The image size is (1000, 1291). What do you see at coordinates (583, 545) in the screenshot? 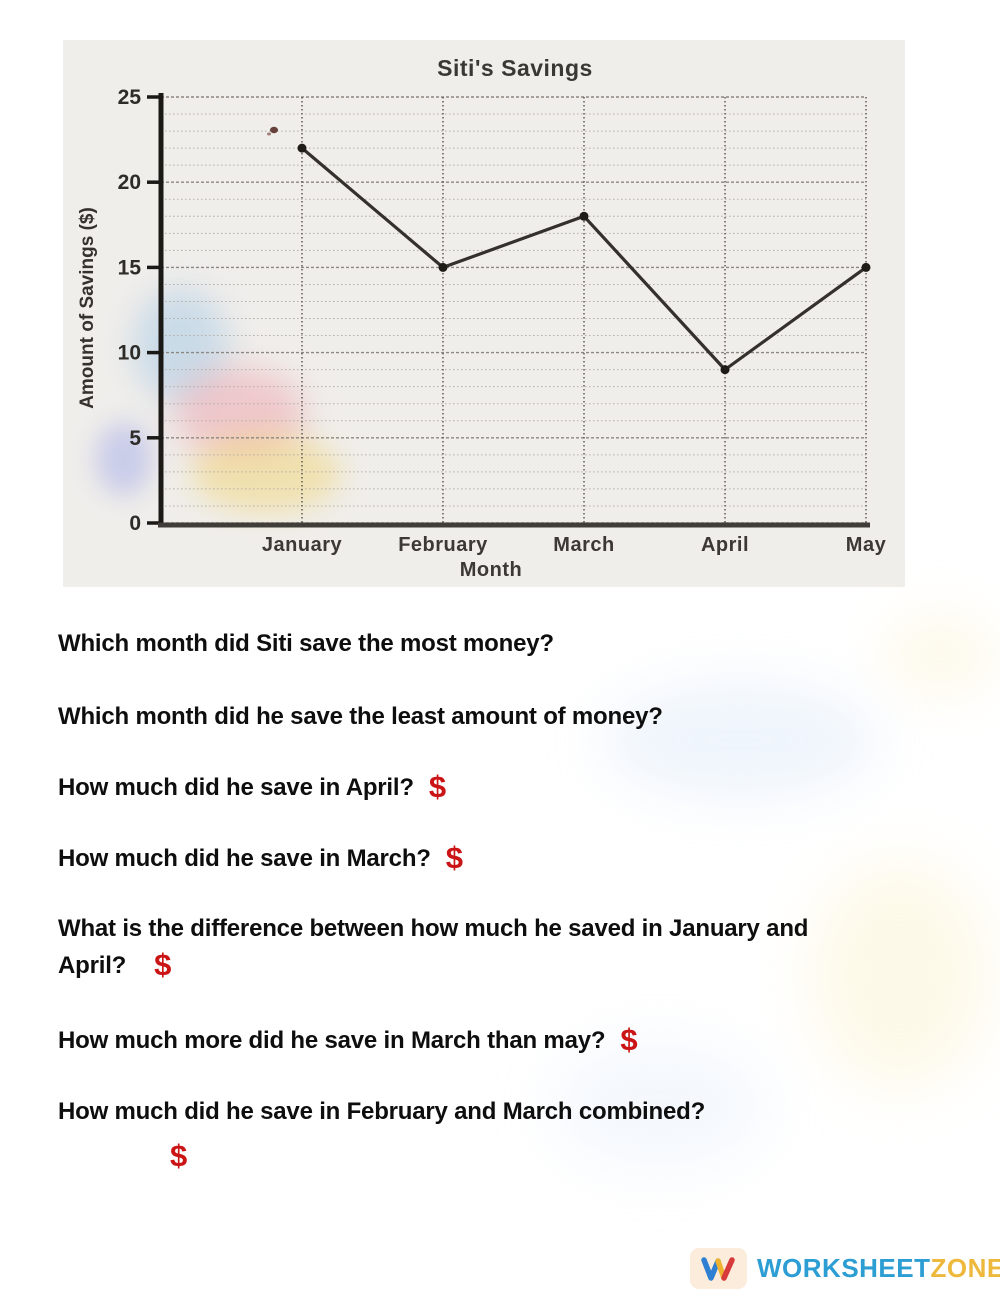
I see `month-label: March` at bounding box center [583, 545].